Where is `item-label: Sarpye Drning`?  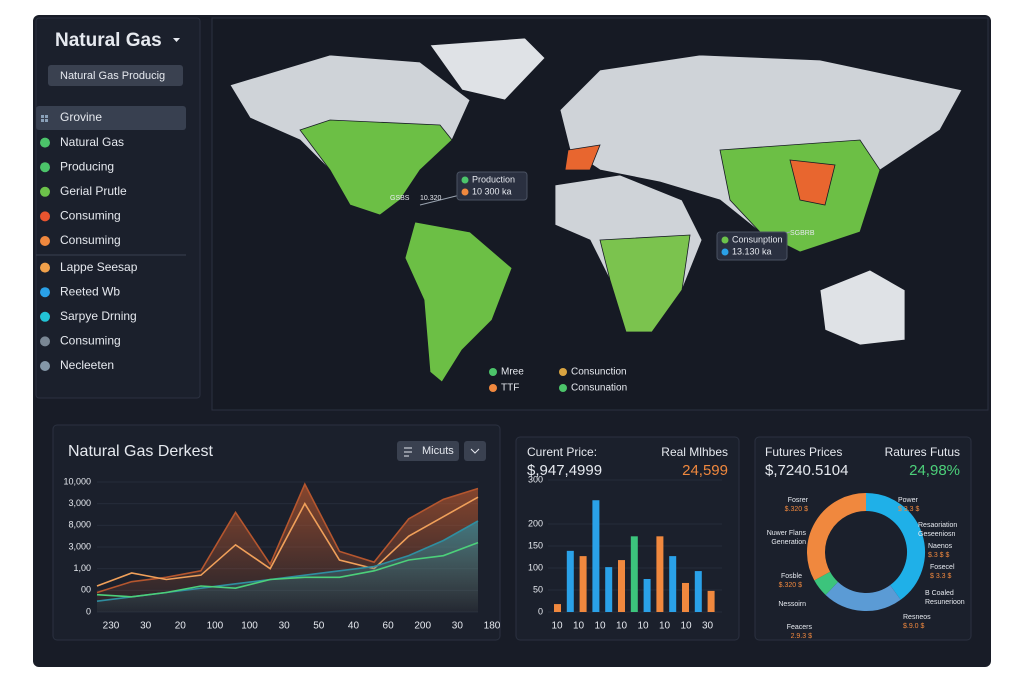 item-label: Sarpye Drning is located at coordinates (98, 316).